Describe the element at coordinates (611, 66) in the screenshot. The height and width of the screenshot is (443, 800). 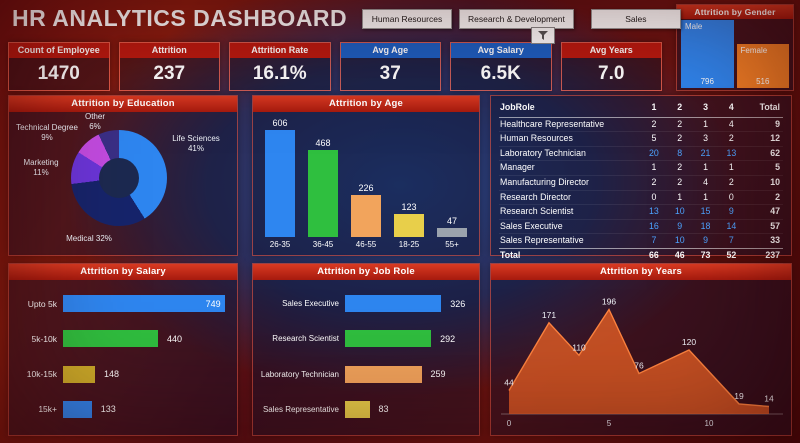
I see `kpi-avg-years: Avg Years 7.0` at that location.